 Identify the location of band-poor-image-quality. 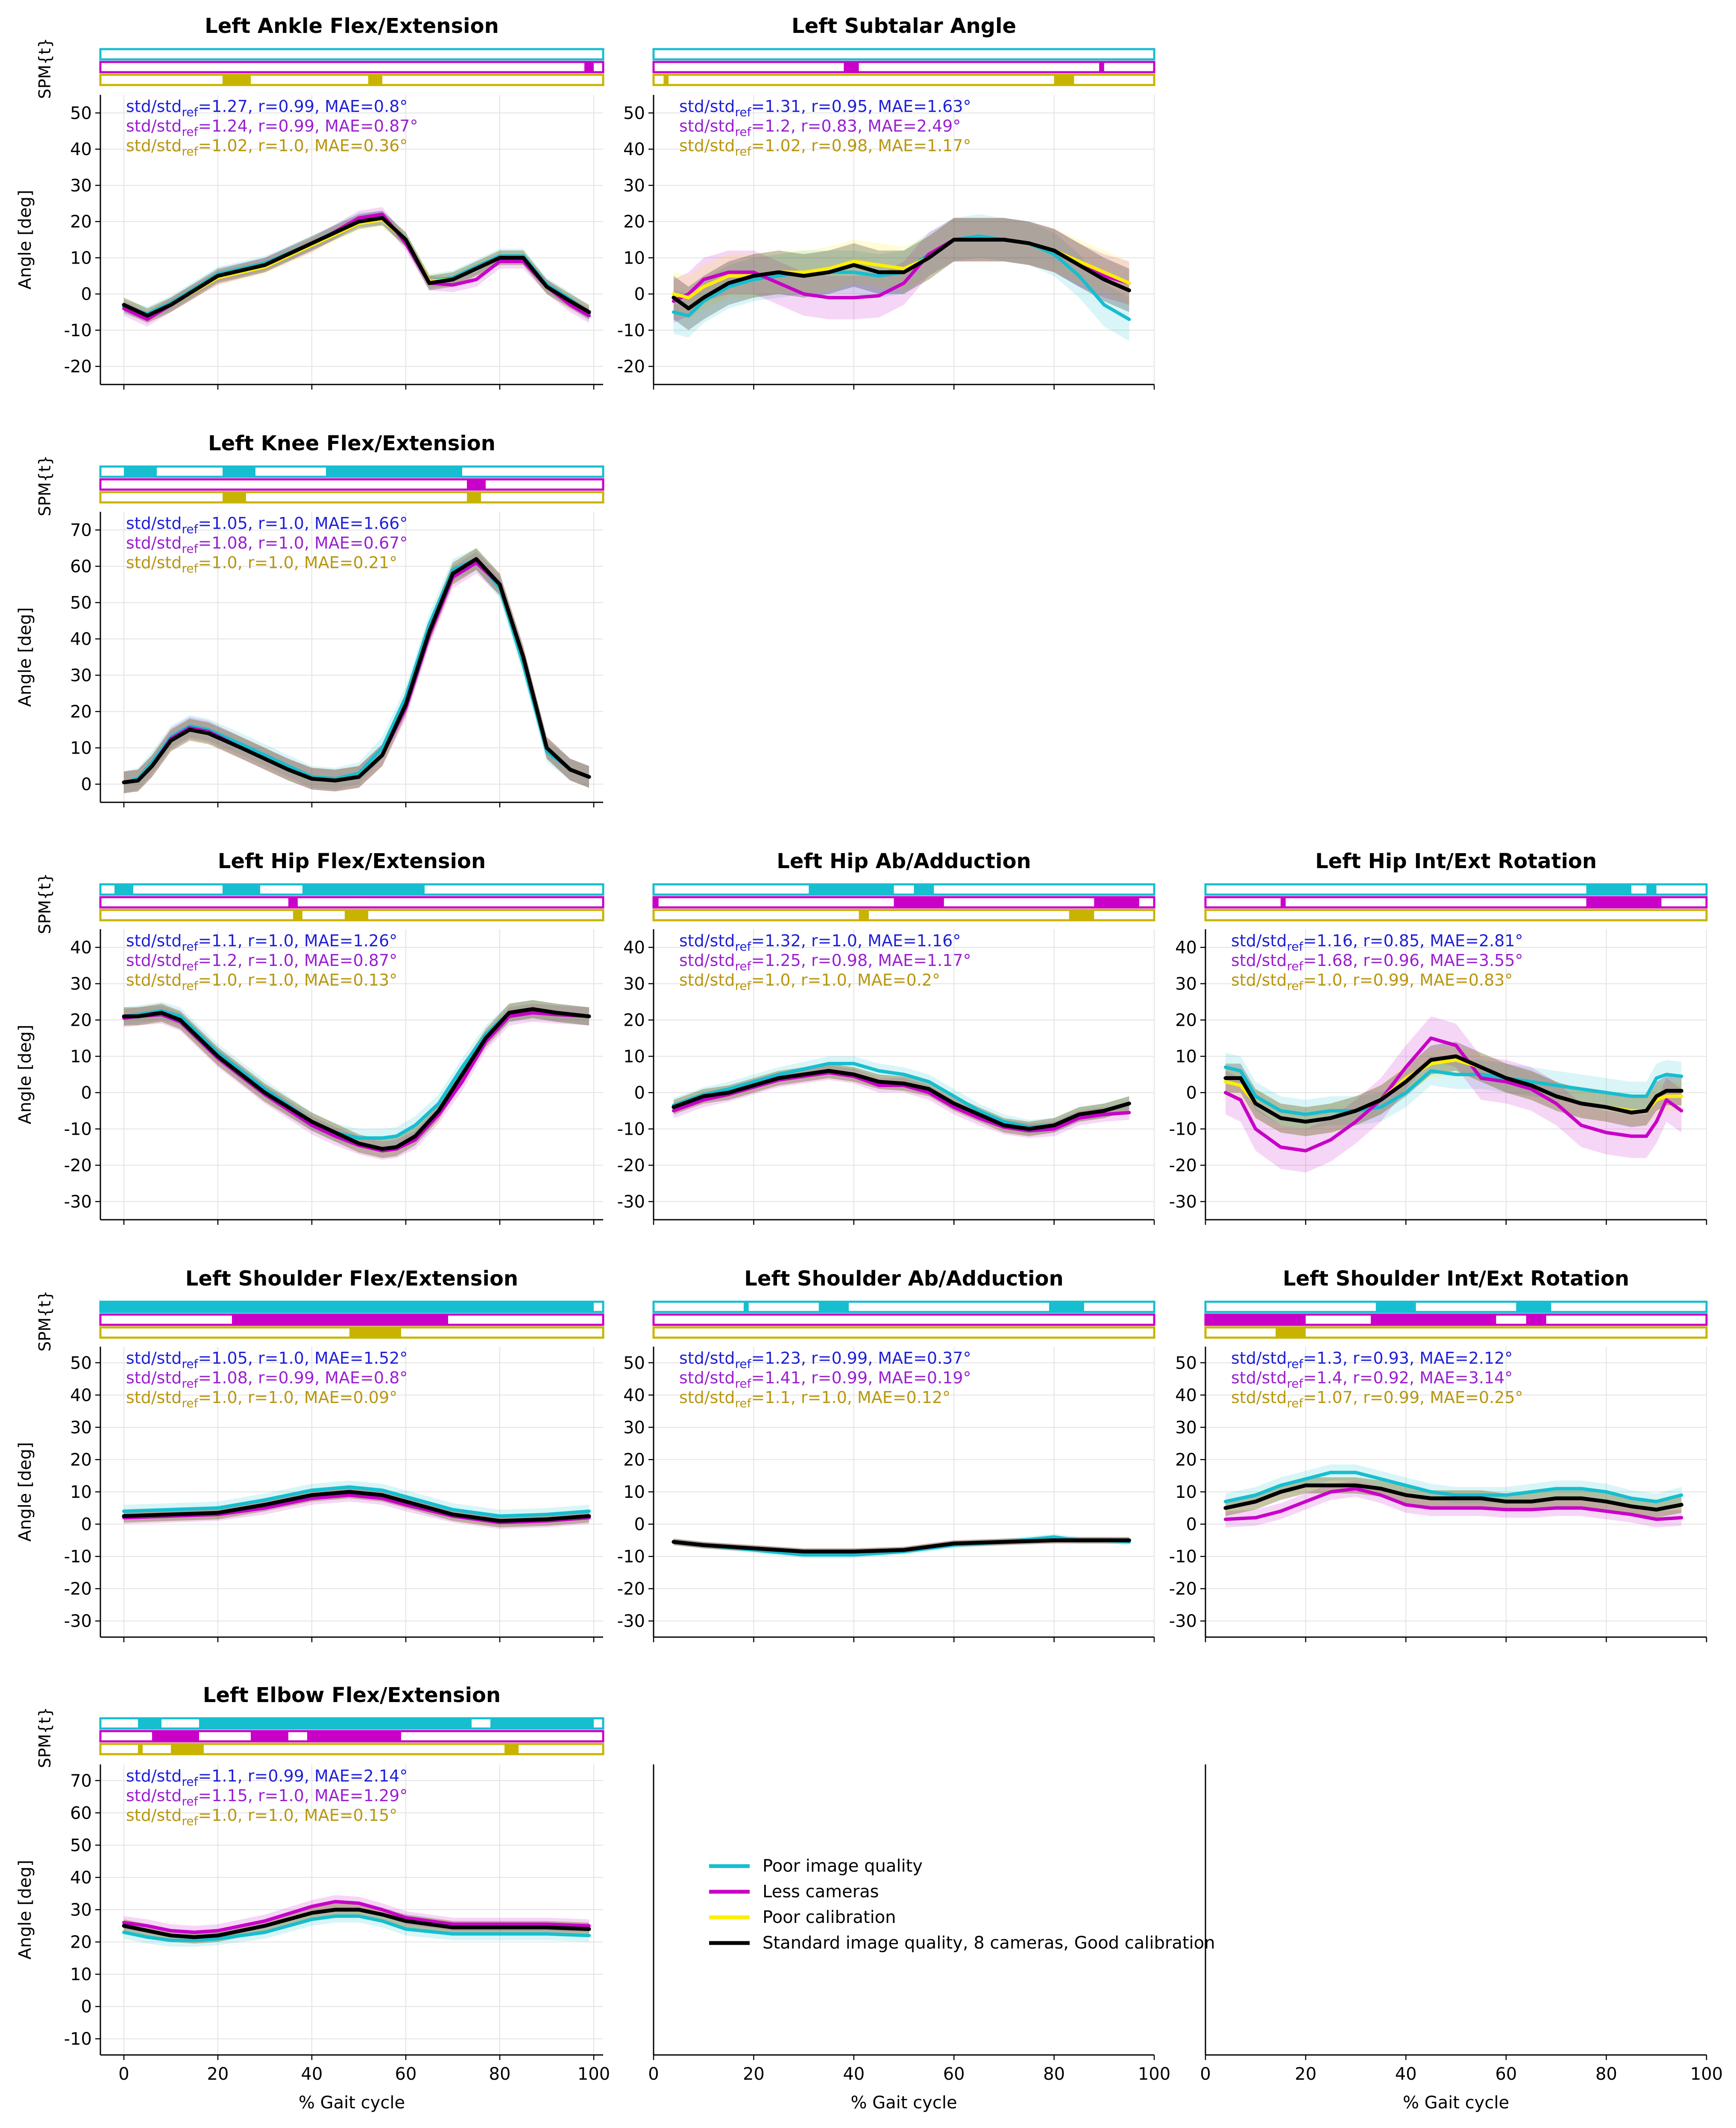
(356, 266).